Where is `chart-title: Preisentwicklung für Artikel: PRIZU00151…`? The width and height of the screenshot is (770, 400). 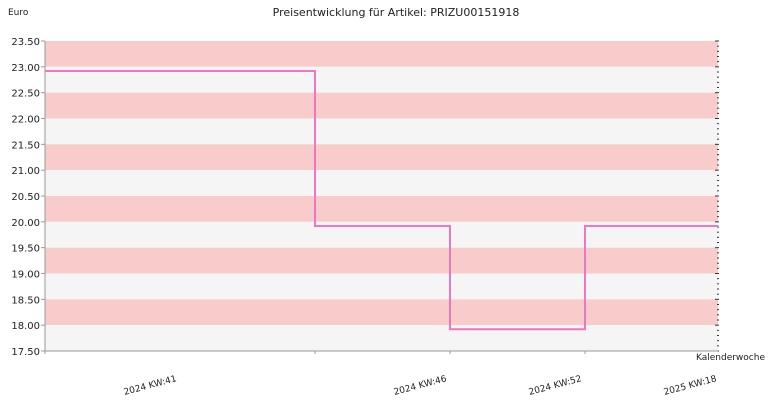 chart-title: Preisentwicklung für Artikel: PRIZU00151… is located at coordinates (396, 12).